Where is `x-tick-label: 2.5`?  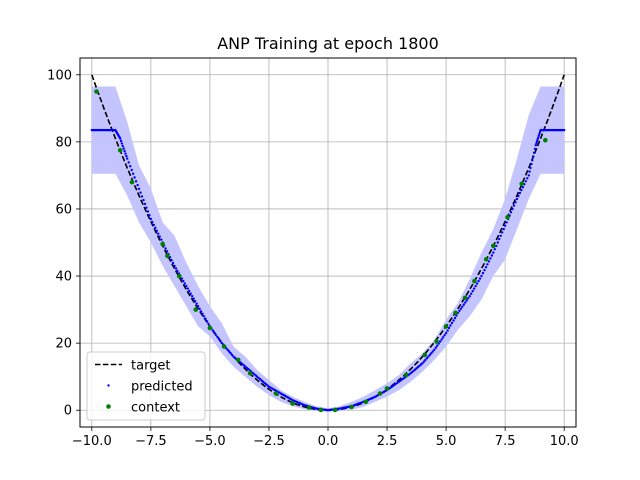
x-tick-label: 2.5 is located at coordinates (387, 441).